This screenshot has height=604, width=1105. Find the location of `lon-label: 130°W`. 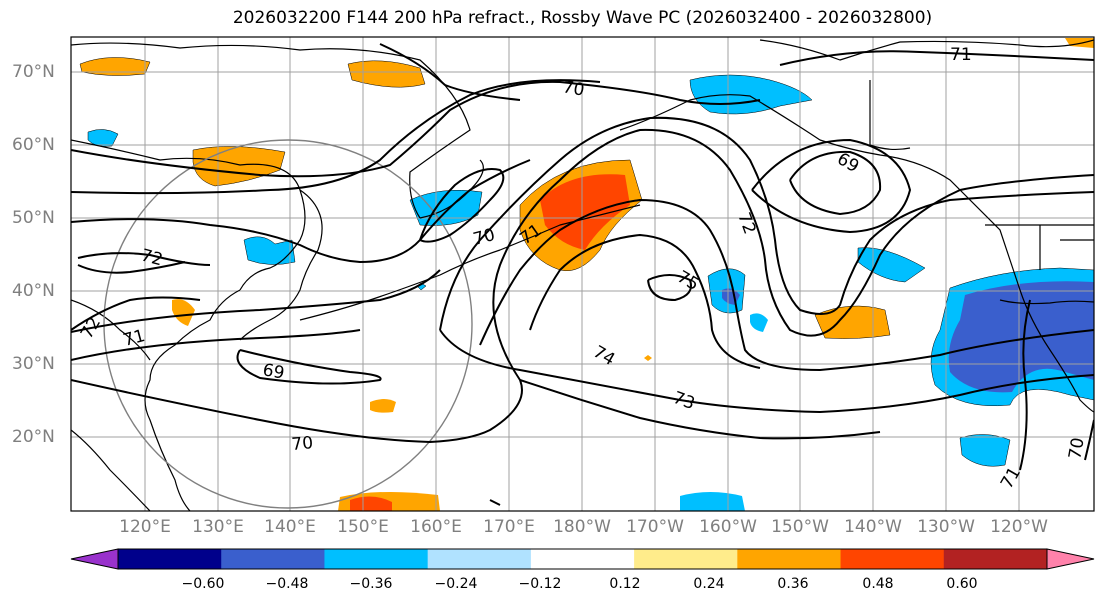

lon-label: 130°W is located at coordinates (946, 527).